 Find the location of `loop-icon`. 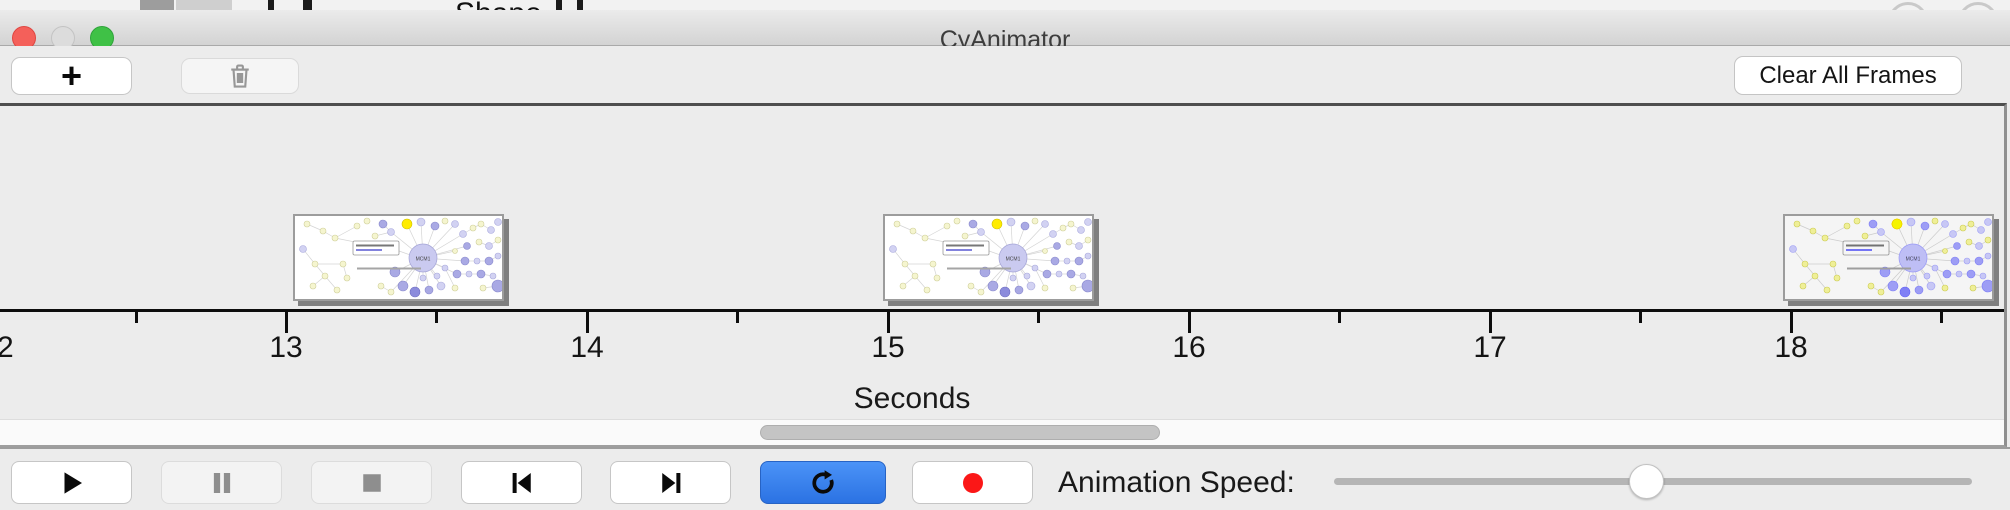

loop-icon is located at coordinates (823, 481).